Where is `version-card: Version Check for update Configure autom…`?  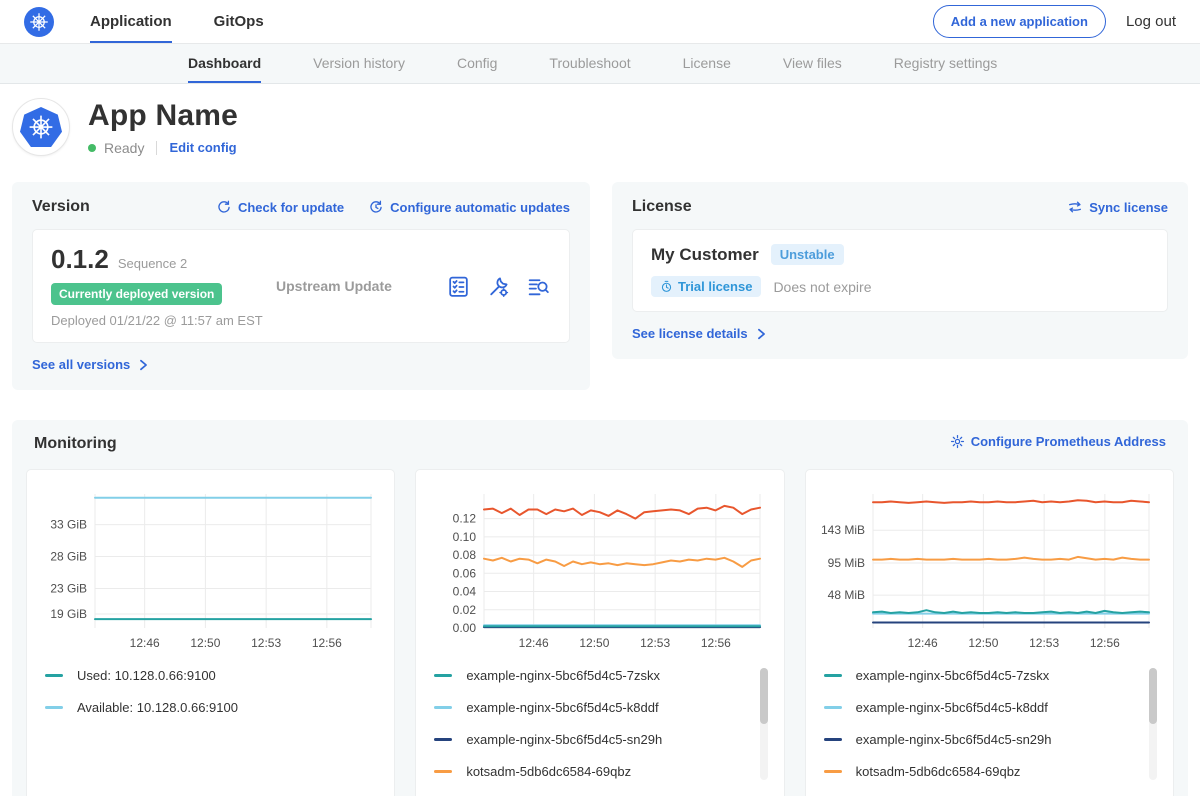 version-card: Version Check for update Configure autom… is located at coordinates (301, 286).